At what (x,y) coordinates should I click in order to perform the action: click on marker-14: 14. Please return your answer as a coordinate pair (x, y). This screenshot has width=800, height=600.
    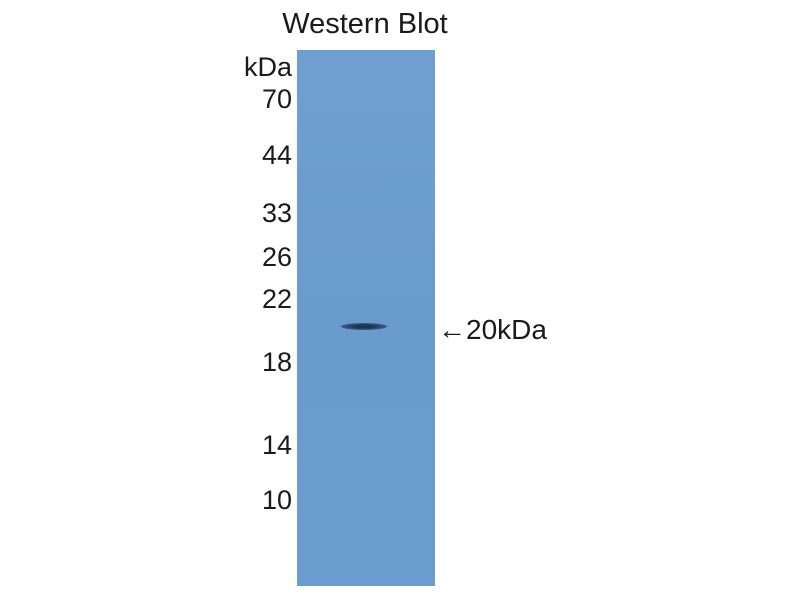
    Looking at the image, I should click on (276, 445).